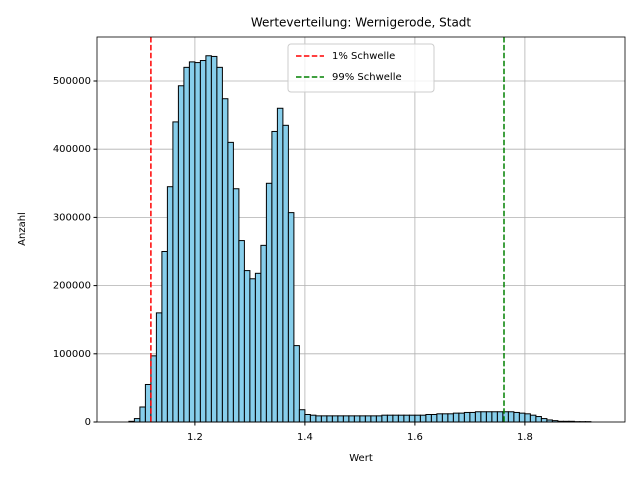 The image size is (640, 484). I want to click on legend-label: 99% Schwelle, so click(367, 77).